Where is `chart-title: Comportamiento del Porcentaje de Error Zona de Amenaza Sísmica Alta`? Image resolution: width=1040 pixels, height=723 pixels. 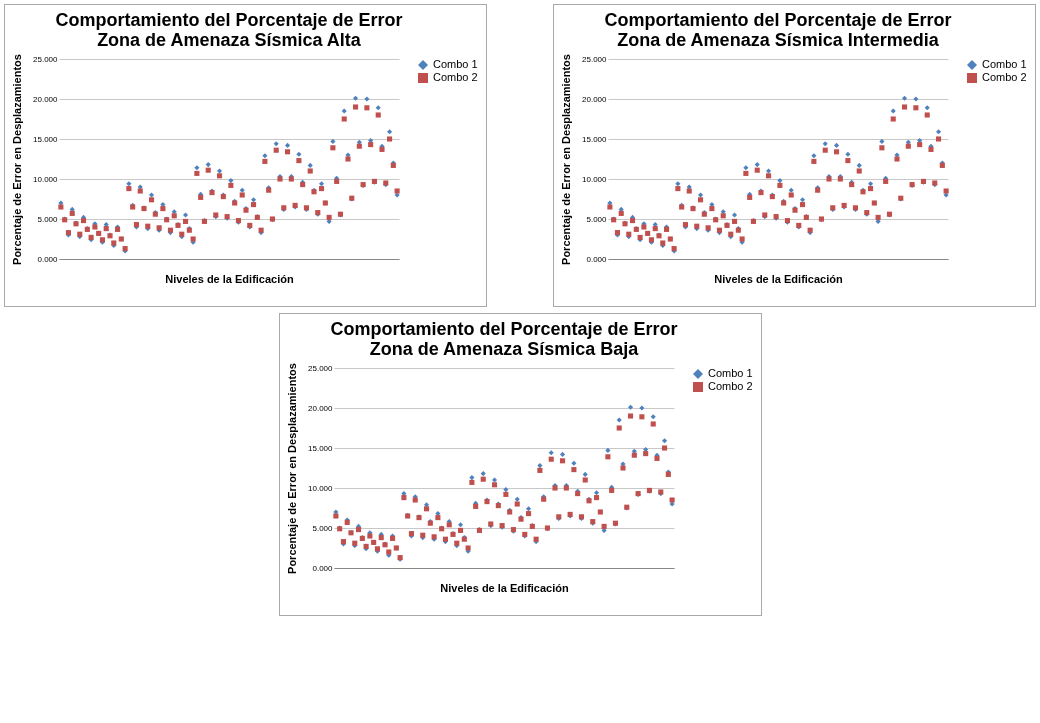 chart-title: Comportamiento del Porcentaje de Error Zona de Amenaza Sísmica Alta is located at coordinates (229, 29).